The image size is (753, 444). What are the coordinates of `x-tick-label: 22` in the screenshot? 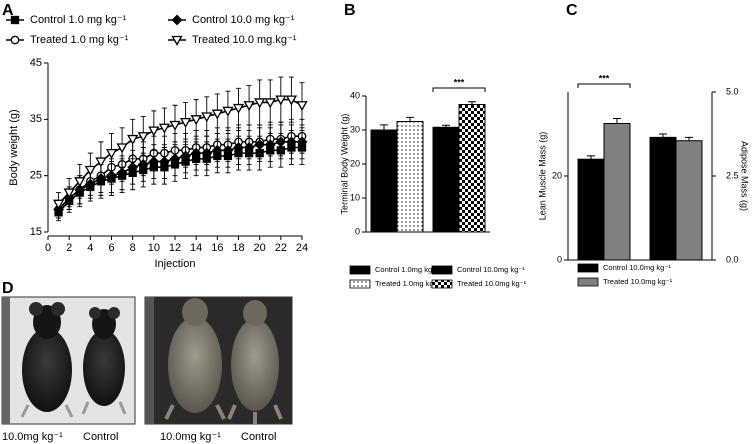 It's located at (281, 248).